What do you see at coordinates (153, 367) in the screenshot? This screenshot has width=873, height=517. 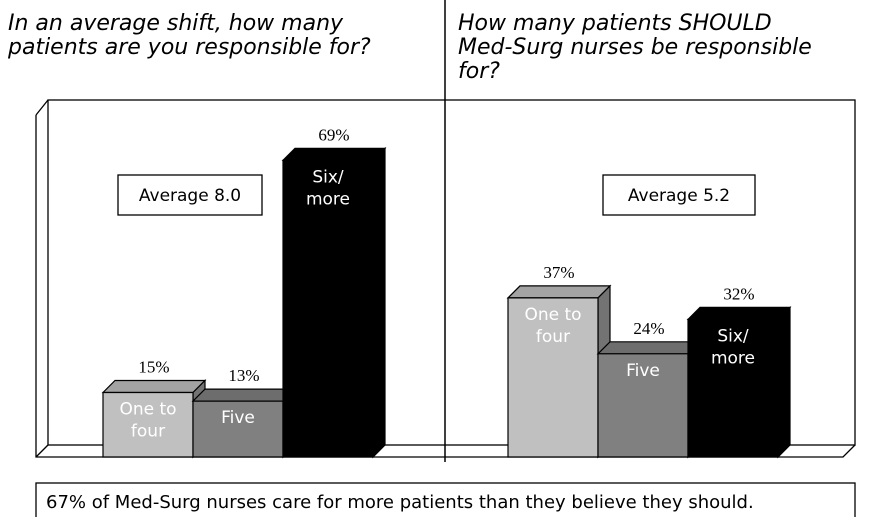 I see `value-label: 15%` at bounding box center [153, 367].